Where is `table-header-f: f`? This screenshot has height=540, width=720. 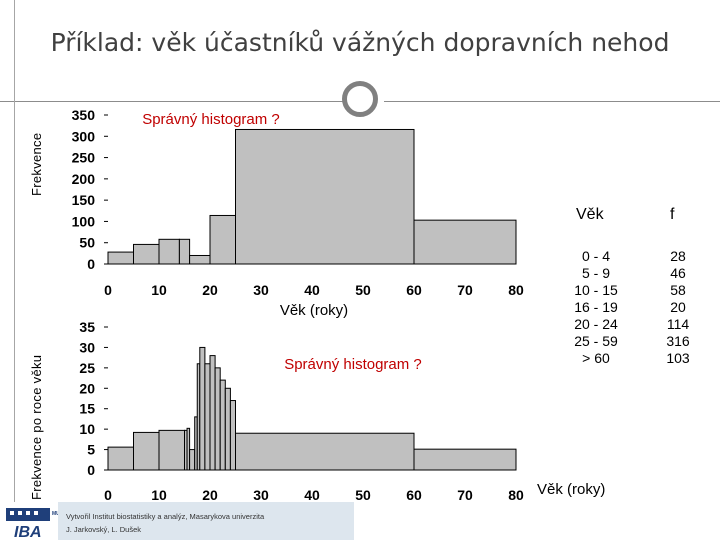 table-header-f: f is located at coordinates (672, 214).